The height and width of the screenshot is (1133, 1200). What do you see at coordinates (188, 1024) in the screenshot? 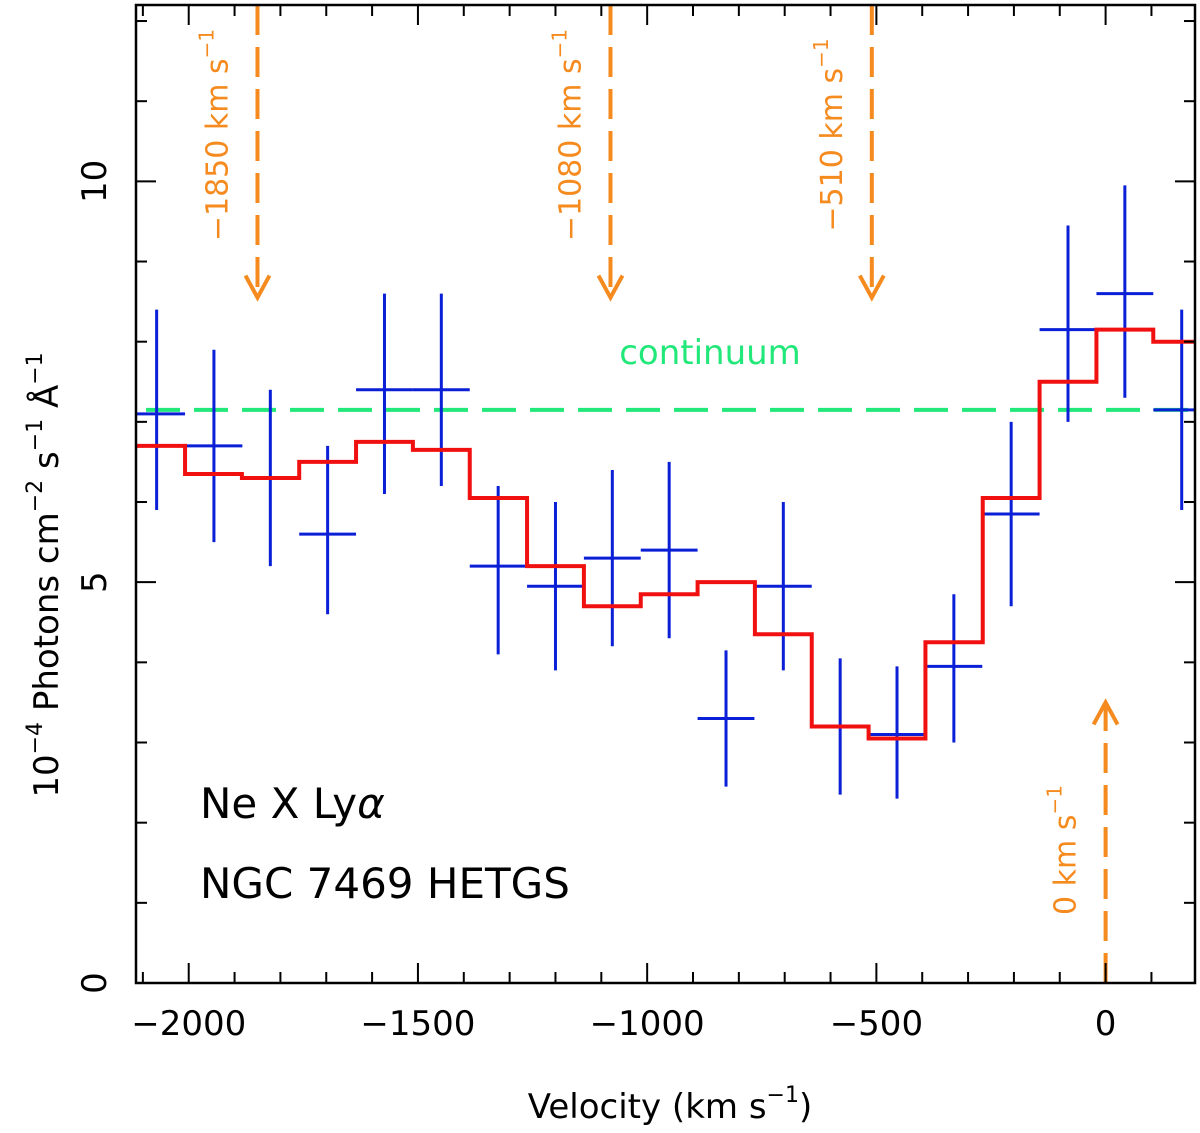
I see `x-tick-label: −2000` at bounding box center [188, 1024].